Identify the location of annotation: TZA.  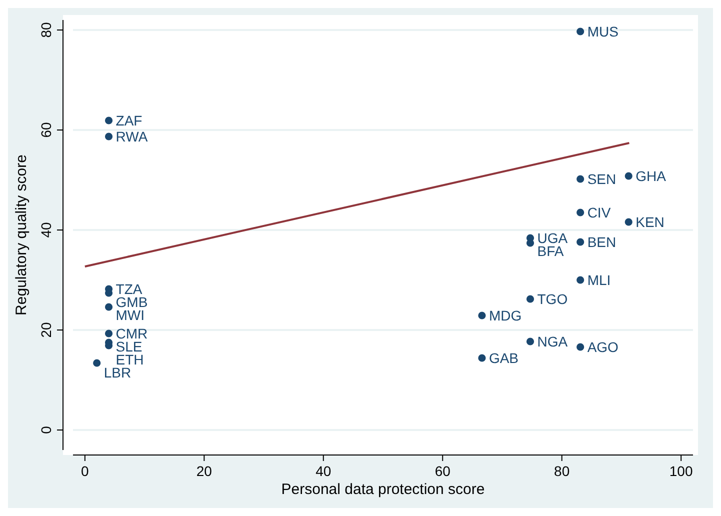
(129, 289).